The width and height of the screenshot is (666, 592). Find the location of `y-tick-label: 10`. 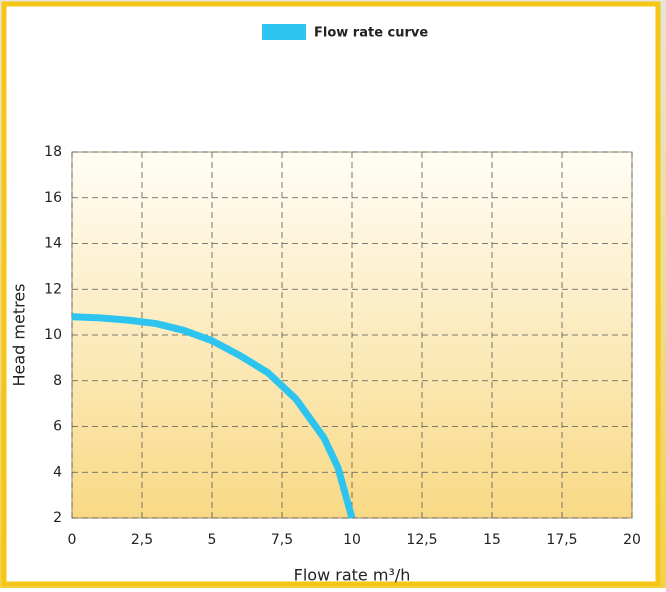

y-tick-label: 10 is located at coordinates (53, 335).